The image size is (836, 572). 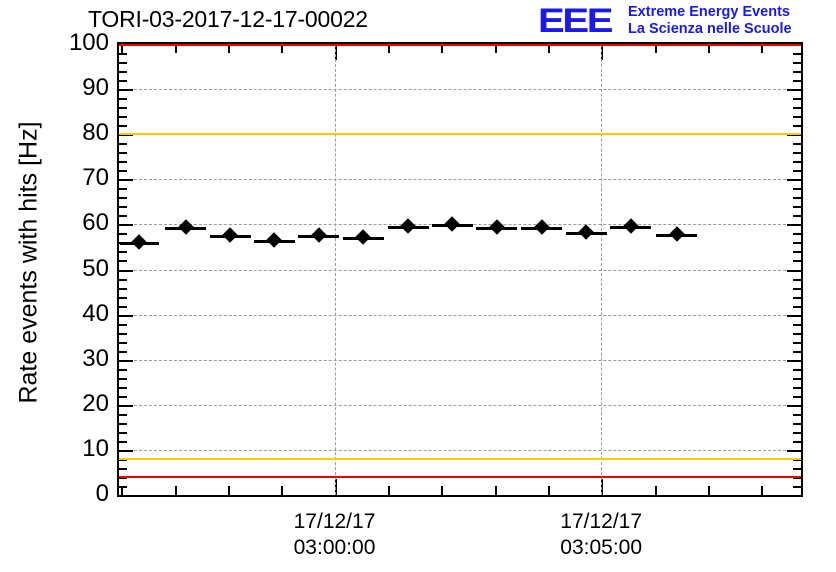 I want to click on x-tick-label-time: 03:05:00, so click(x=601, y=547).